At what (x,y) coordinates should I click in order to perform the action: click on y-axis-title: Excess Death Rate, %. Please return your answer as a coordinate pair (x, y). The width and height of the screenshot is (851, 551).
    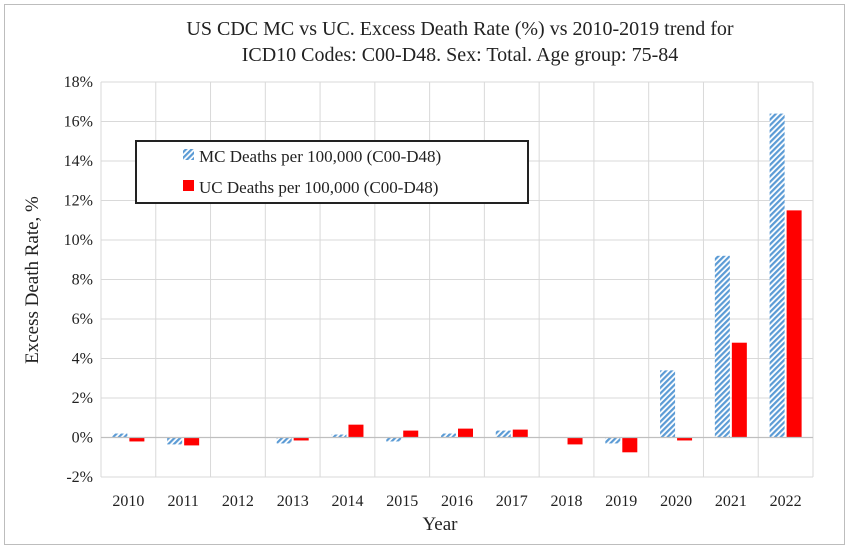
    Looking at the image, I should click on (32, 280).